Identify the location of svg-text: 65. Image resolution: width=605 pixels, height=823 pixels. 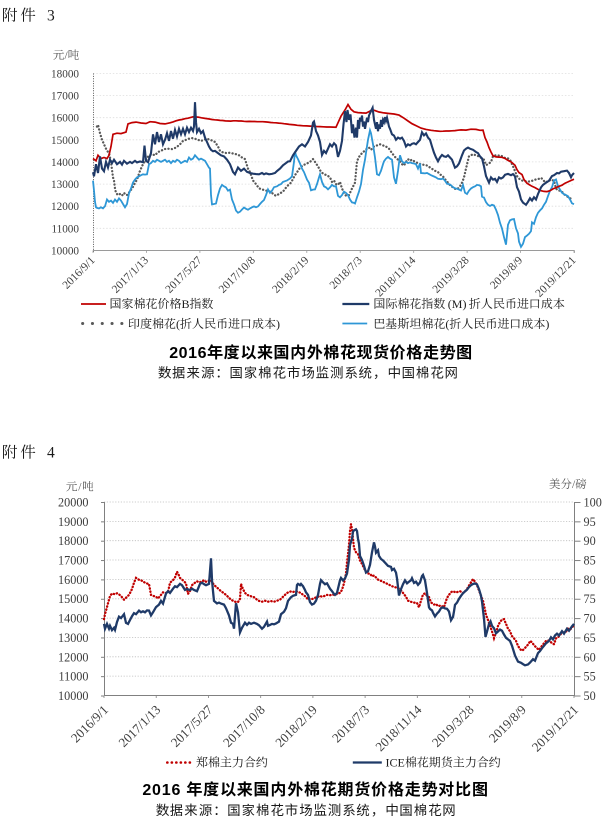
(590, 638).